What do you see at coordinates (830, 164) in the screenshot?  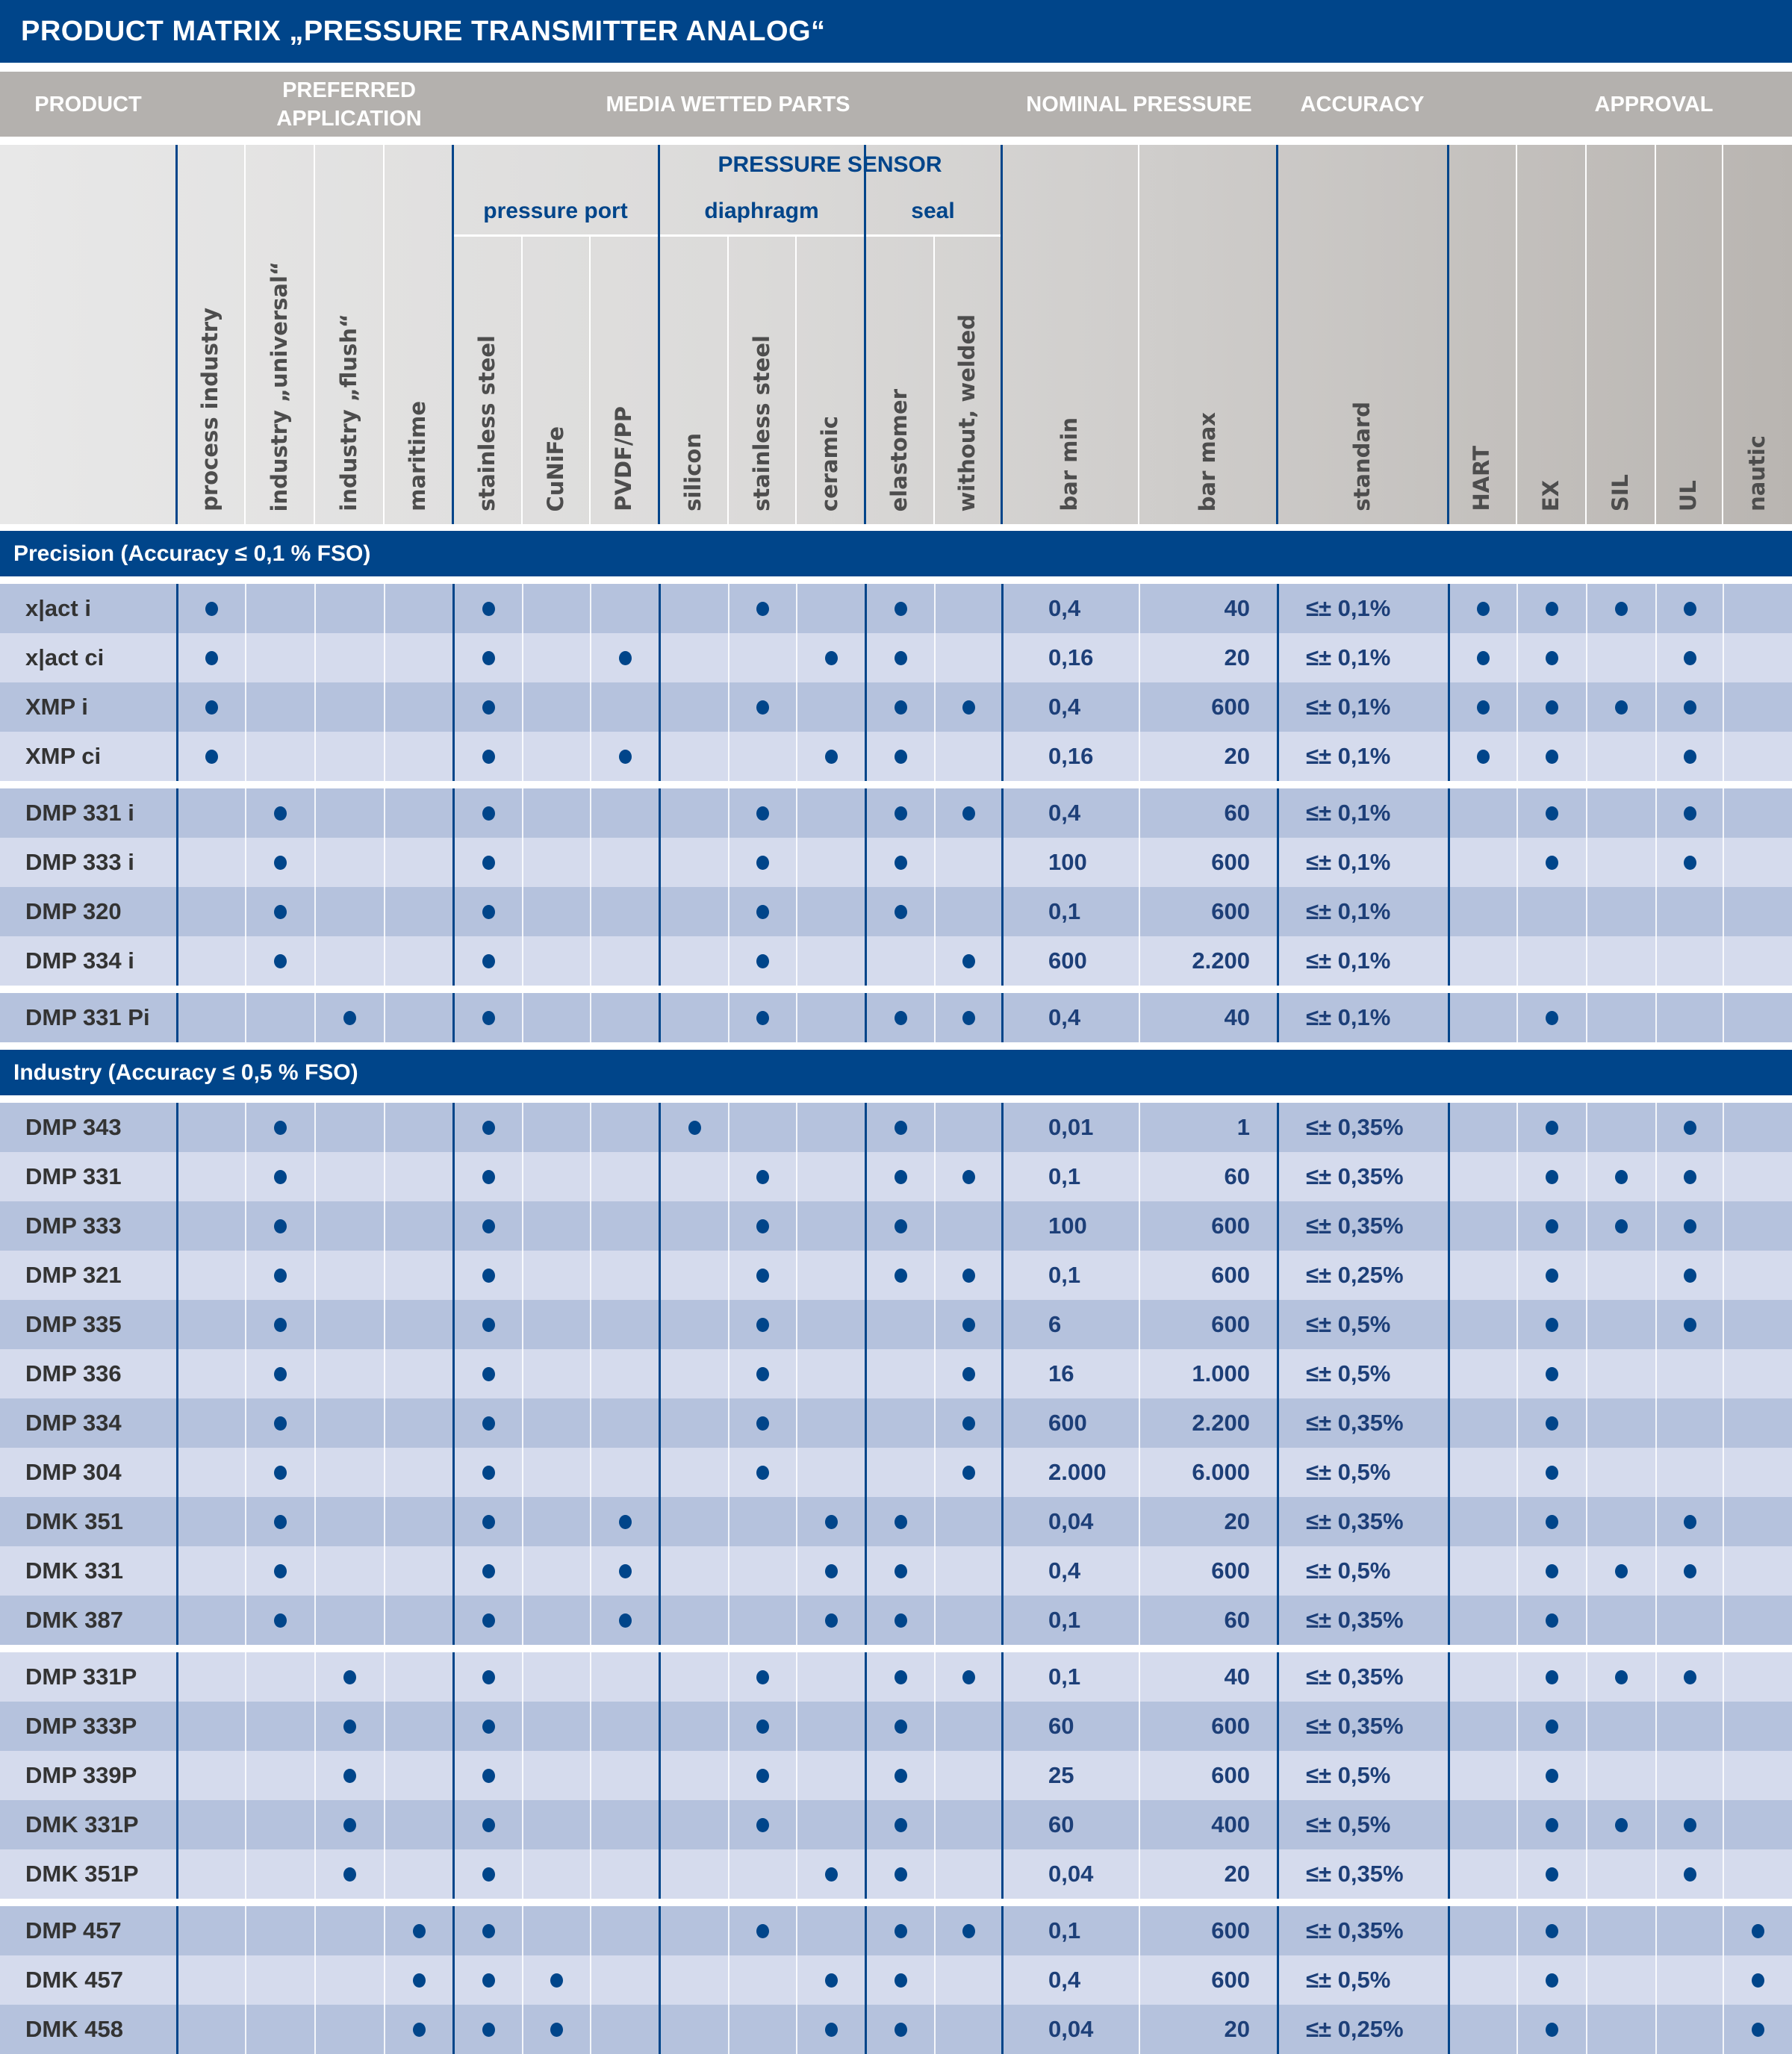 I see `subheader-pressure-sensor: PRESSURE SENSOR` at bounding box center [830, 164].